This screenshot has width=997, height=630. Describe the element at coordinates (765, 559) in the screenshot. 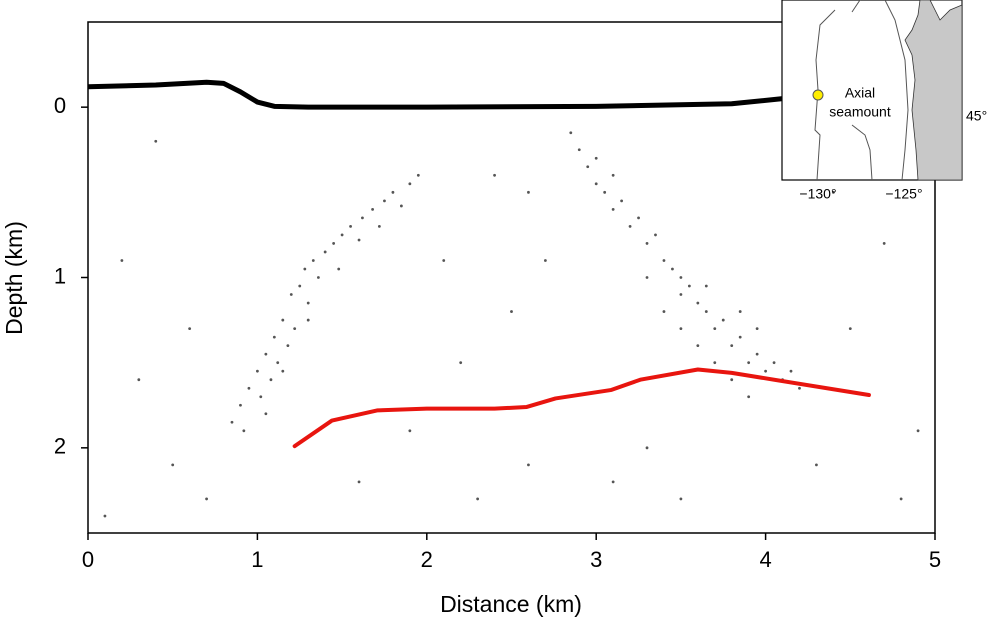

I see `x-tick-label: 4` at that location.